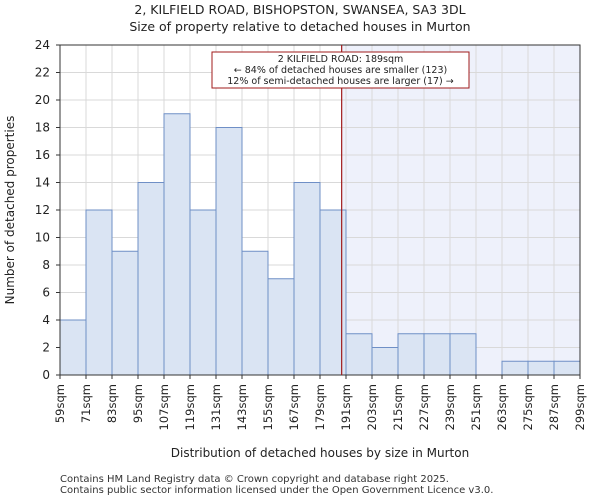  What do you see at coordinates (42, 128) in the screenshot?
I see `y-tick-label: 18` at bounding box center [42, 128].